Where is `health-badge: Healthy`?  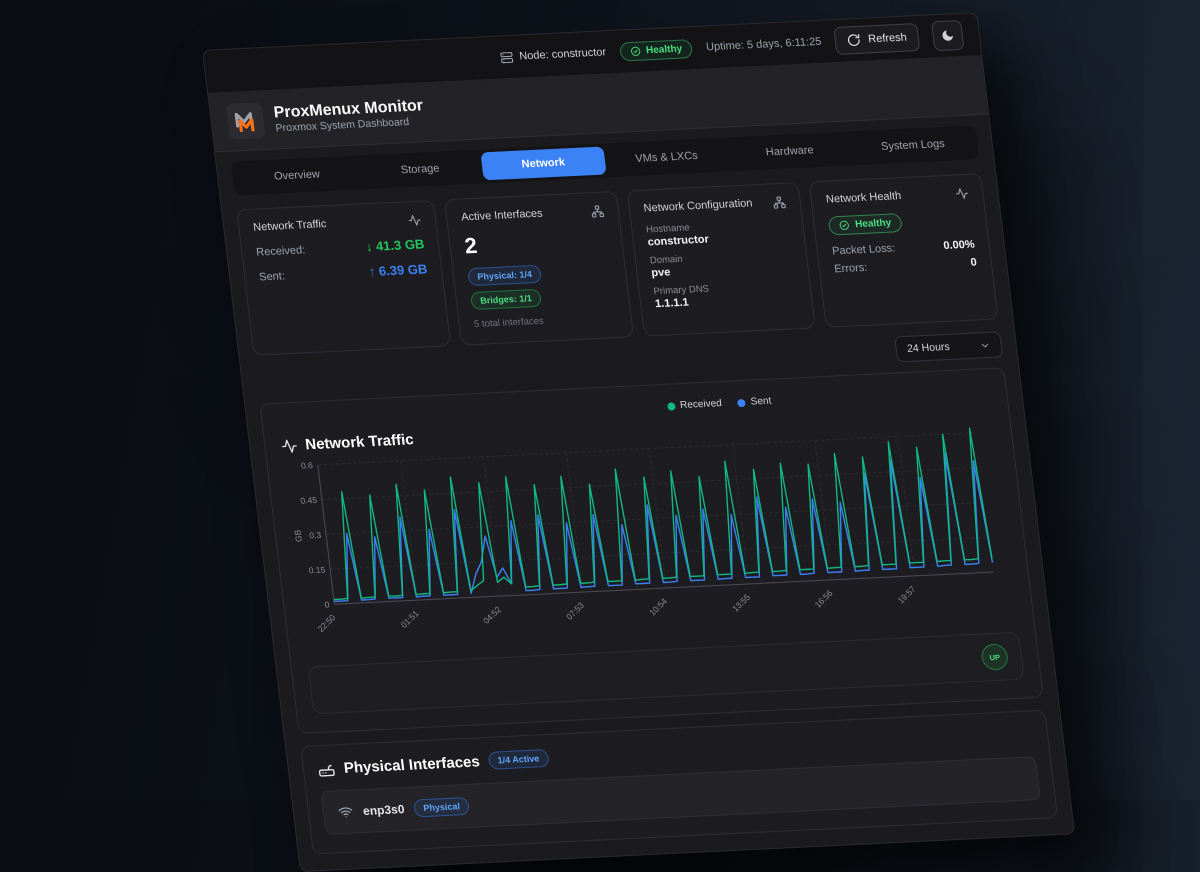 health-badge: Healthy is located at coordinates (656, 50).